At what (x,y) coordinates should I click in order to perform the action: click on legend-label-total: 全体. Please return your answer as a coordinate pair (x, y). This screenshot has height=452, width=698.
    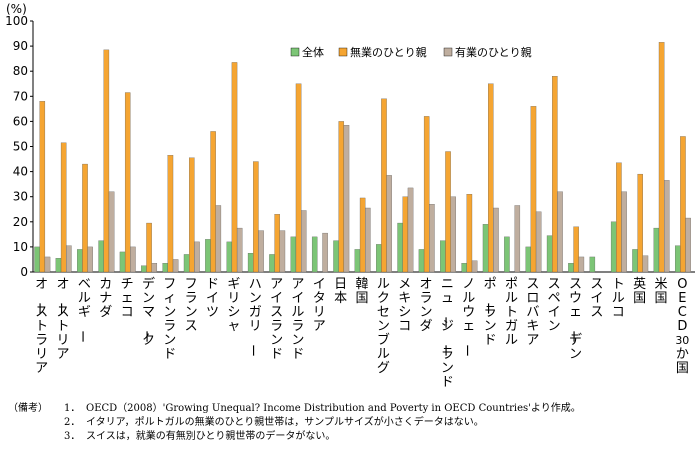
    Looking at the image, I should click on (313, 52).